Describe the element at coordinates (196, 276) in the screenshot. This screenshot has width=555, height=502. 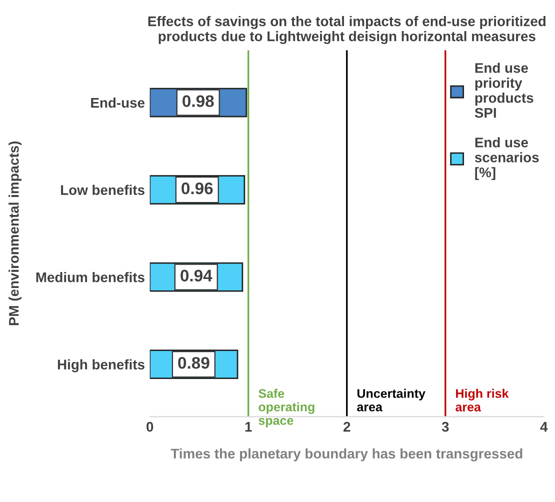
I see `data-label: 0.94` at that location.